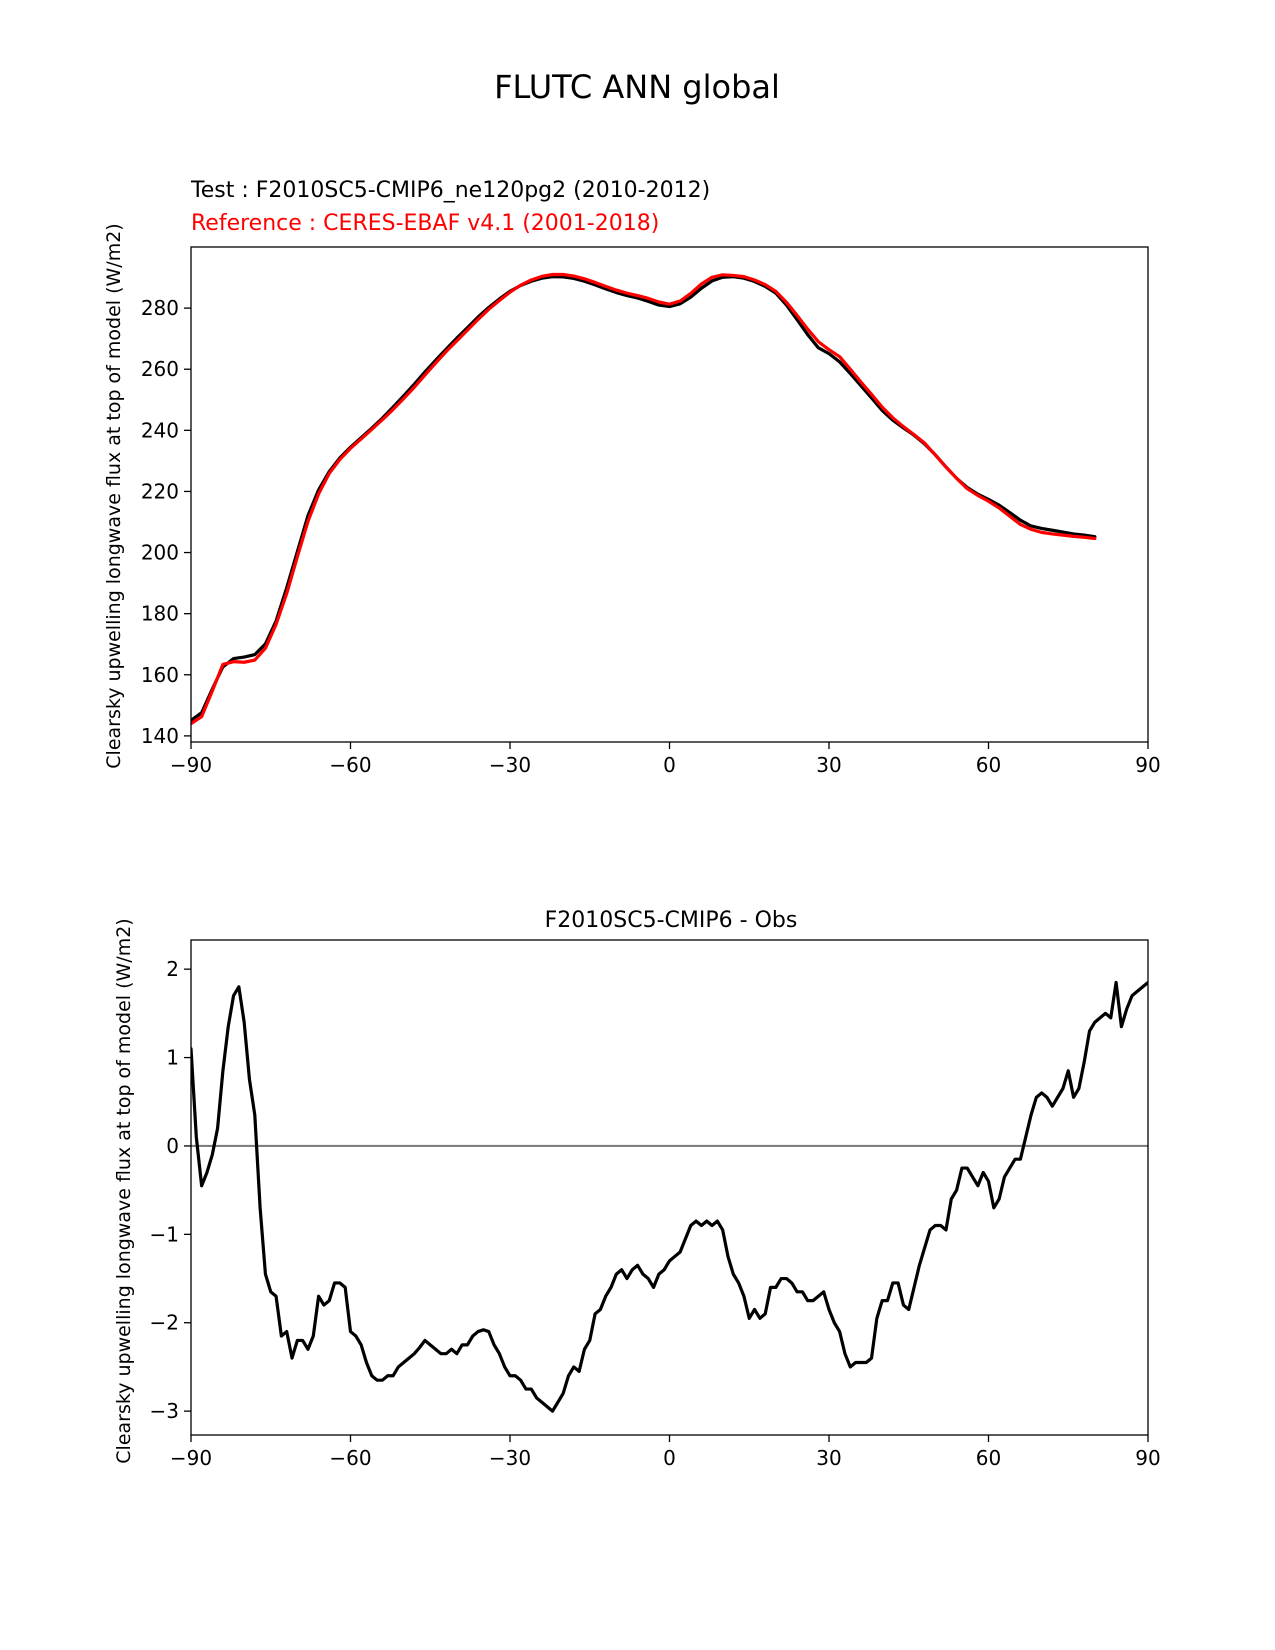 The image size is (1275, 1650). Describe the element at coordinates (172, 1146) in the screenshot. I see `y-tick-label: 0` at that location.